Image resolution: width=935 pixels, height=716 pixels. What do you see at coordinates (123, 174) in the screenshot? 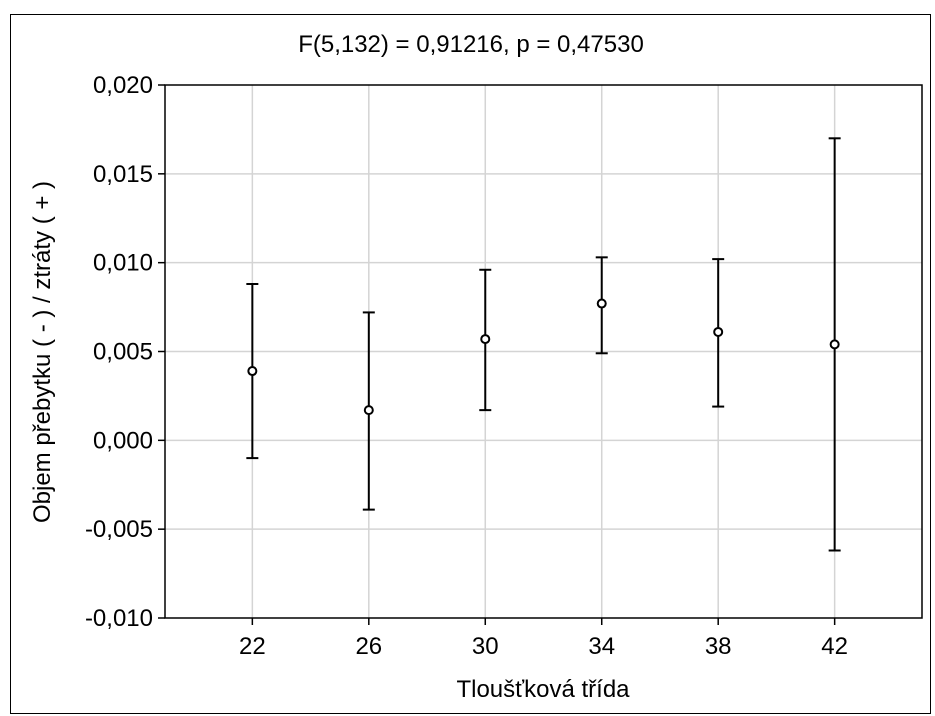
I see `y-tick-label: 0,015` at bounding box center [123, 174].